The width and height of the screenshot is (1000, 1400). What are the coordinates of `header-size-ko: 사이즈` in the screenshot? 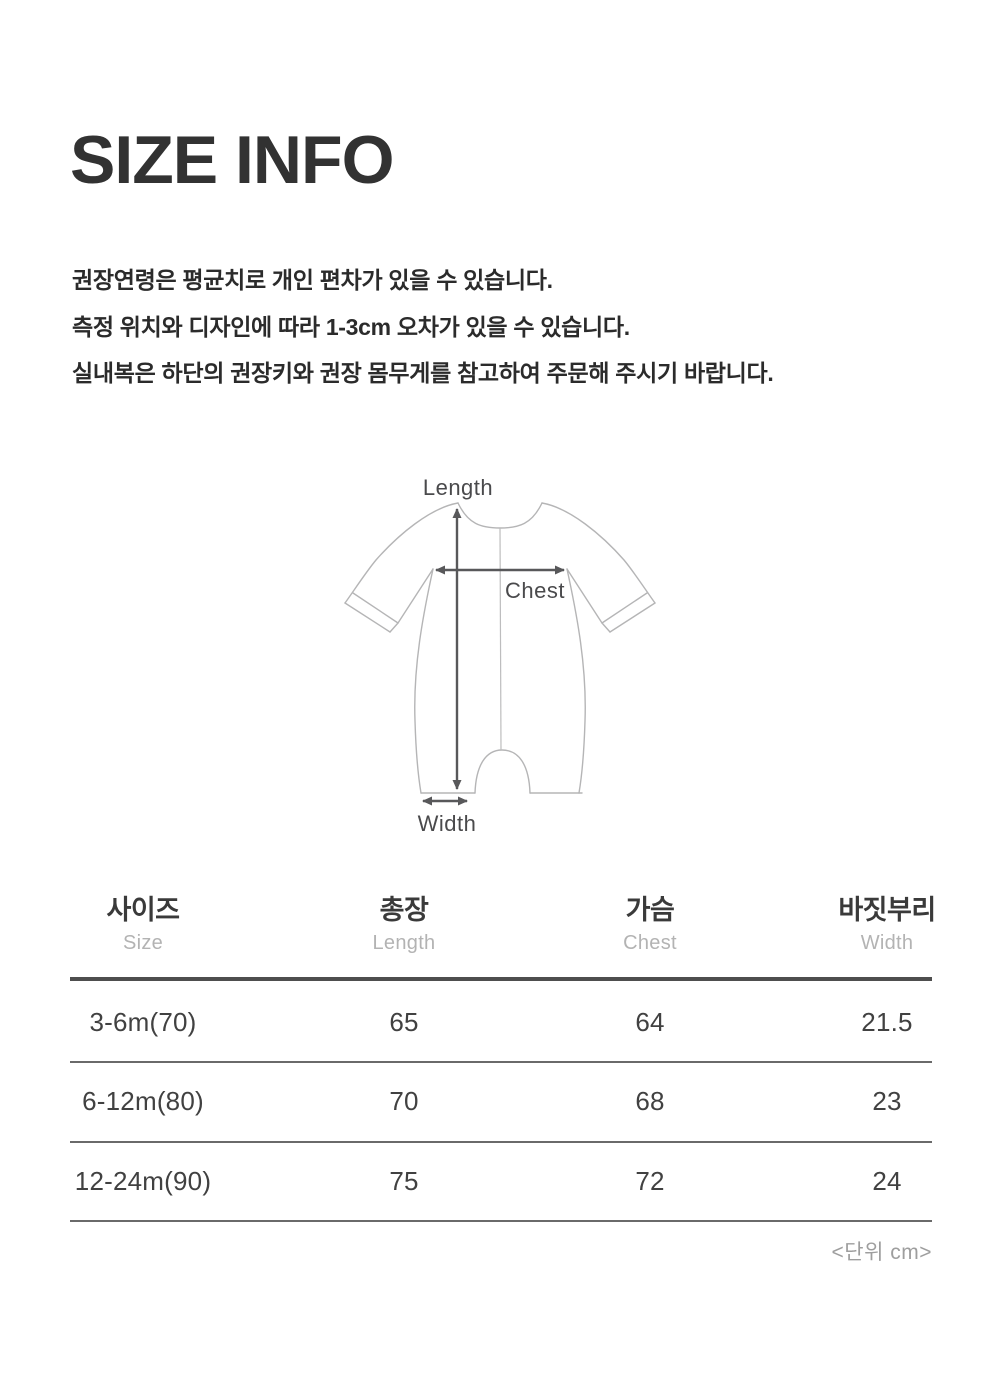 It's located at (143, 910).